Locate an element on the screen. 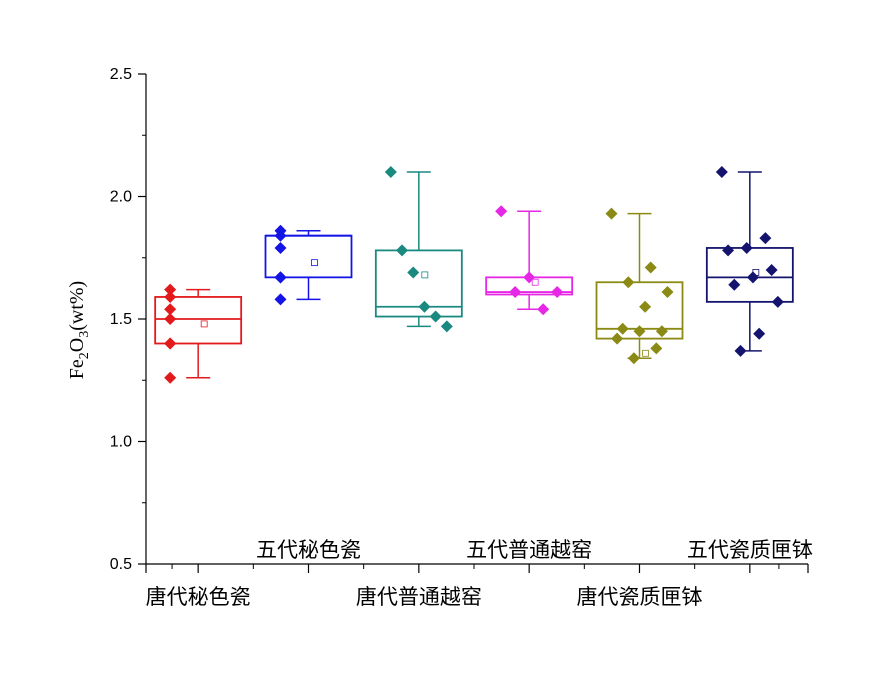  y-axis-label-mid: O is located at coordinates (77, 345).